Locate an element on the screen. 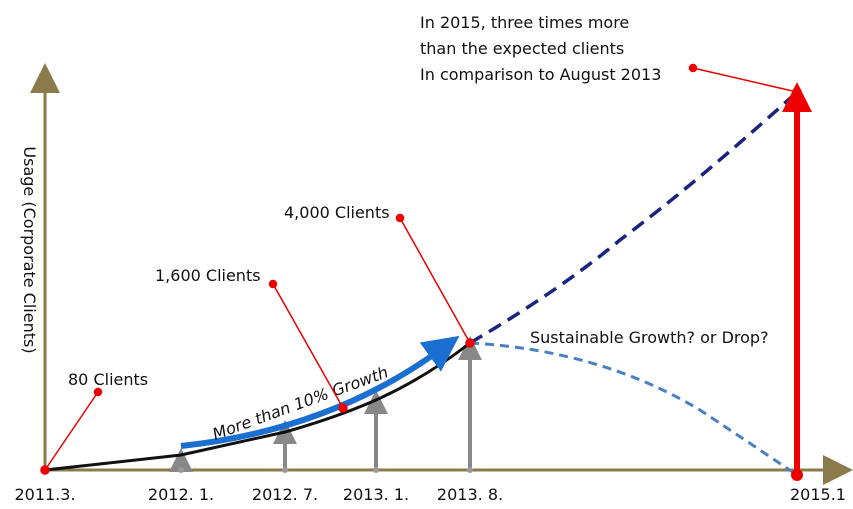  actual-curve is located at coordinates (257, 406).